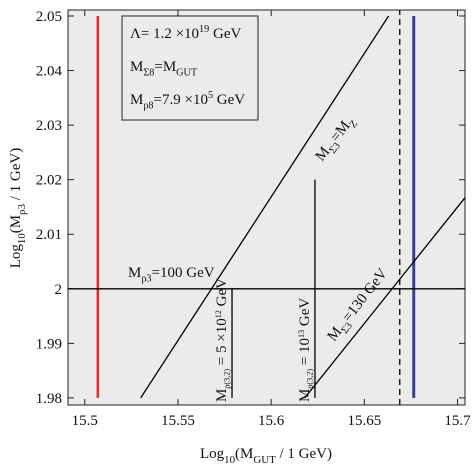 This screenshot has width=474, height=474. Describe the element at coordinates (49, 72) in the screenshot. I see `y-tick-label: 2.04` at that location.